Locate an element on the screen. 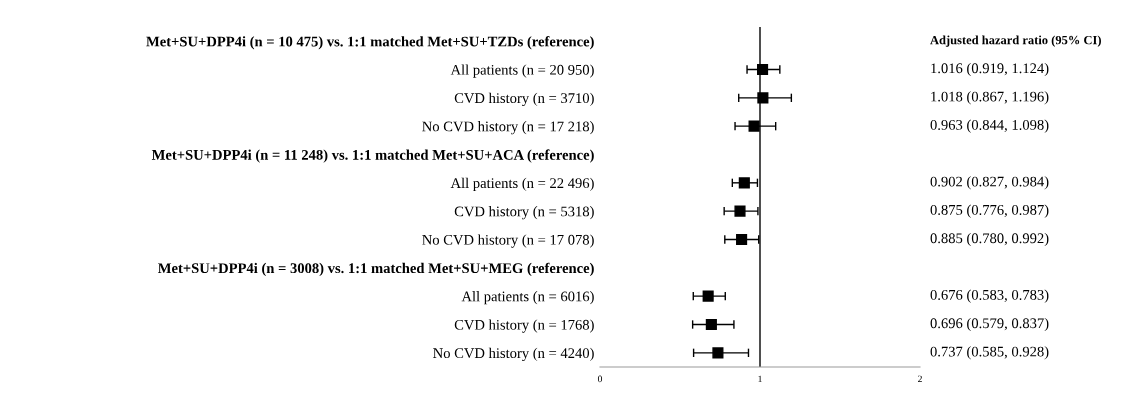 The image size is (1126, 404). data-label: 0.902 (0.827, 0.984) is located at coordinates (989, 183).